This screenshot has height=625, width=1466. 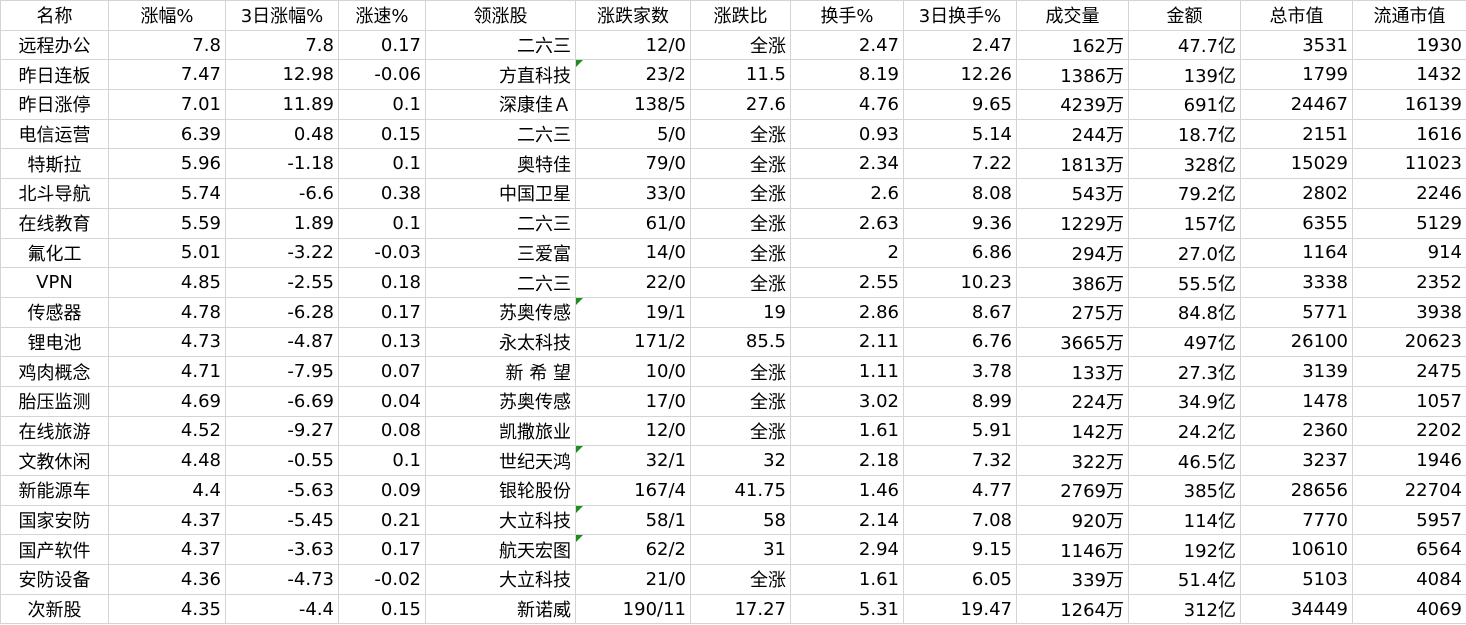 I want to click on table-cell: 6.05, so click(x=960, y=579).